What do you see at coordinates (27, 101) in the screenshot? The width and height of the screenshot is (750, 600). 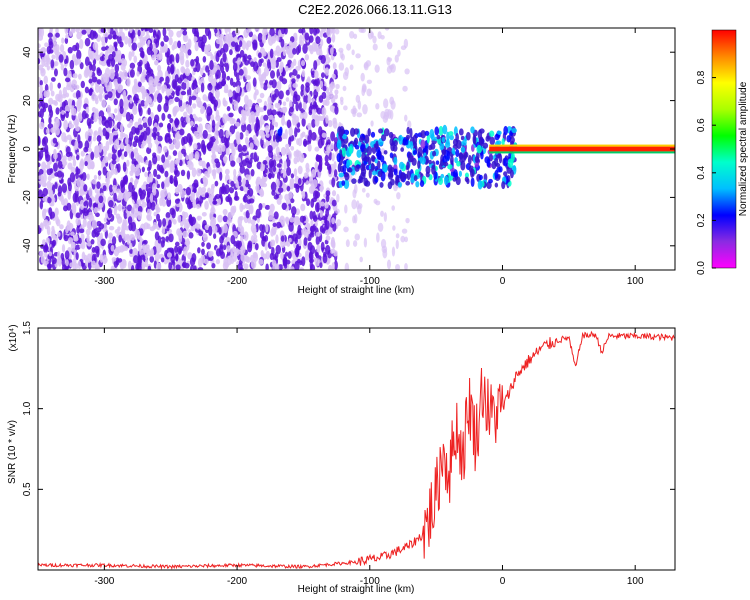 I see `y-tick-label: 20` at bounding box center [27, 101].